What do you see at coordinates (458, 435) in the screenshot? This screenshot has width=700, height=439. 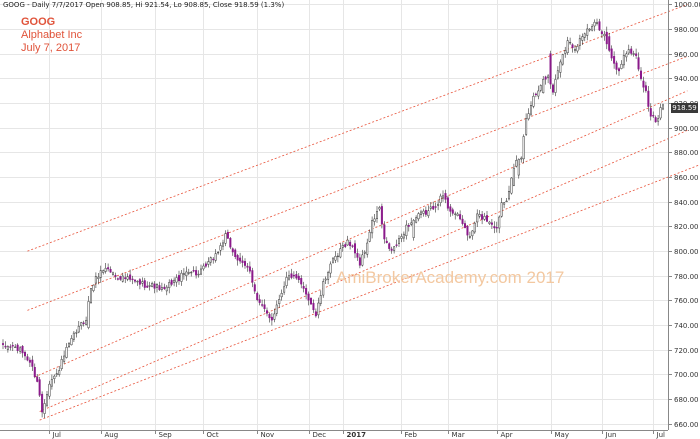 I see `x-tick-label: Mar` at bounding box center [458, 435].